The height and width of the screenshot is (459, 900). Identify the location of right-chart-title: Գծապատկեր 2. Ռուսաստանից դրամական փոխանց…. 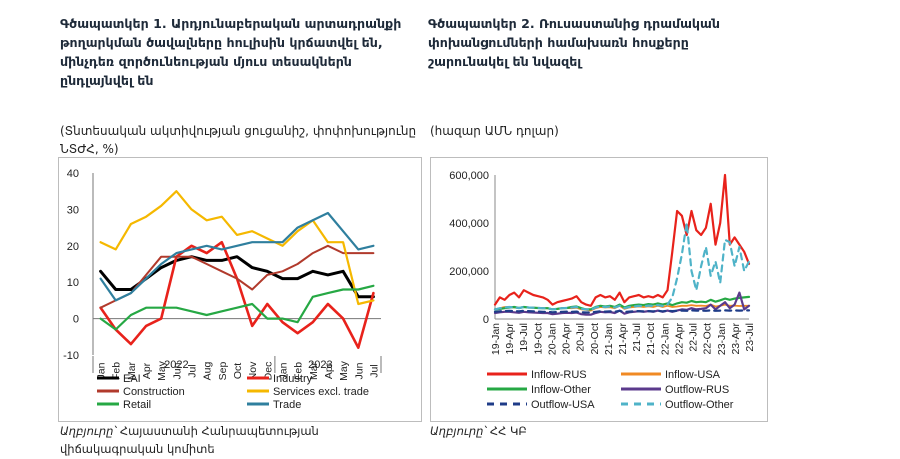
(574, 42).